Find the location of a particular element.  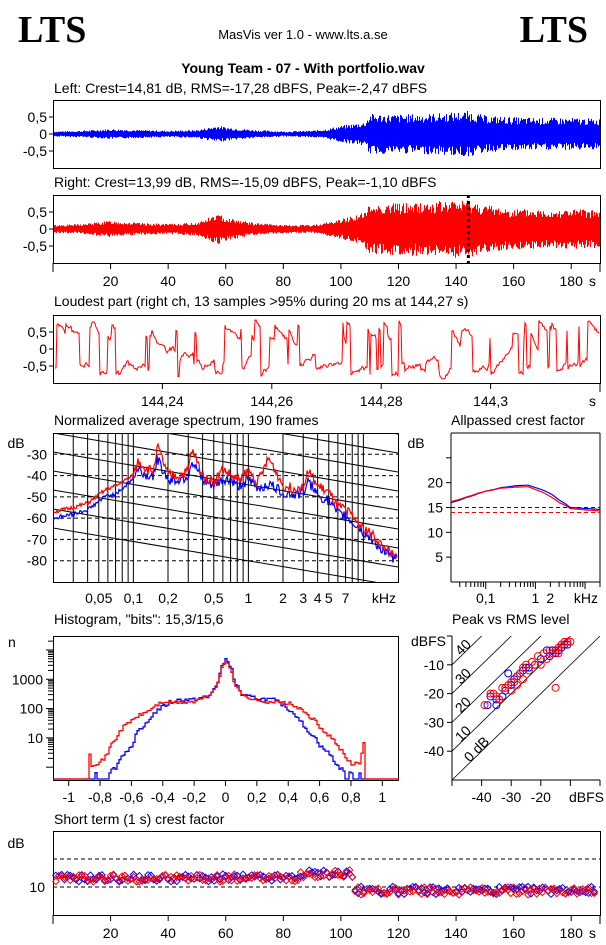

loudest-part-ytick-label: -0,5 is located at coordinates (35, 366).